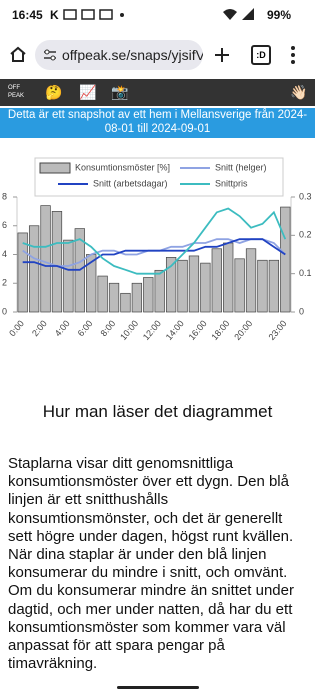 This screenshot has width=320, height=700. I want to click on legend-box, so click(159, 177).